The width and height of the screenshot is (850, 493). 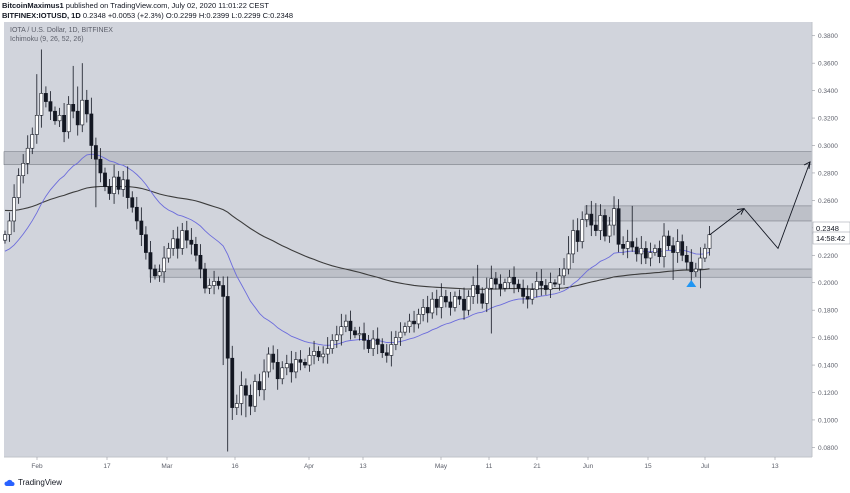 What do you see at coordinates (309, 466) in the screenshot?
I see `x-tick-label: Apr` at bounding box center [309, 466].